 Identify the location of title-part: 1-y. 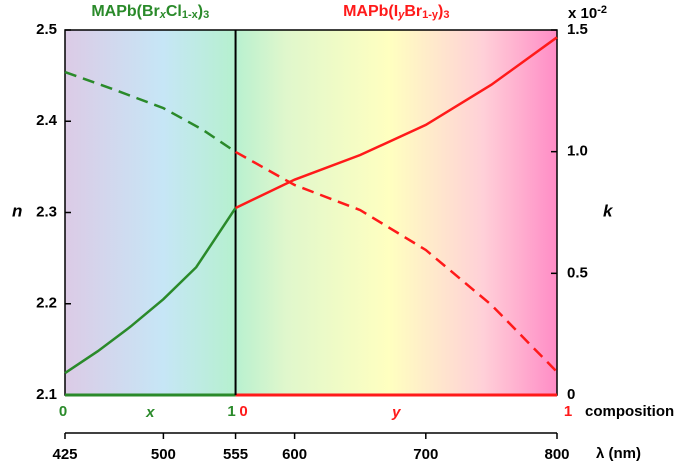
(430, 15).